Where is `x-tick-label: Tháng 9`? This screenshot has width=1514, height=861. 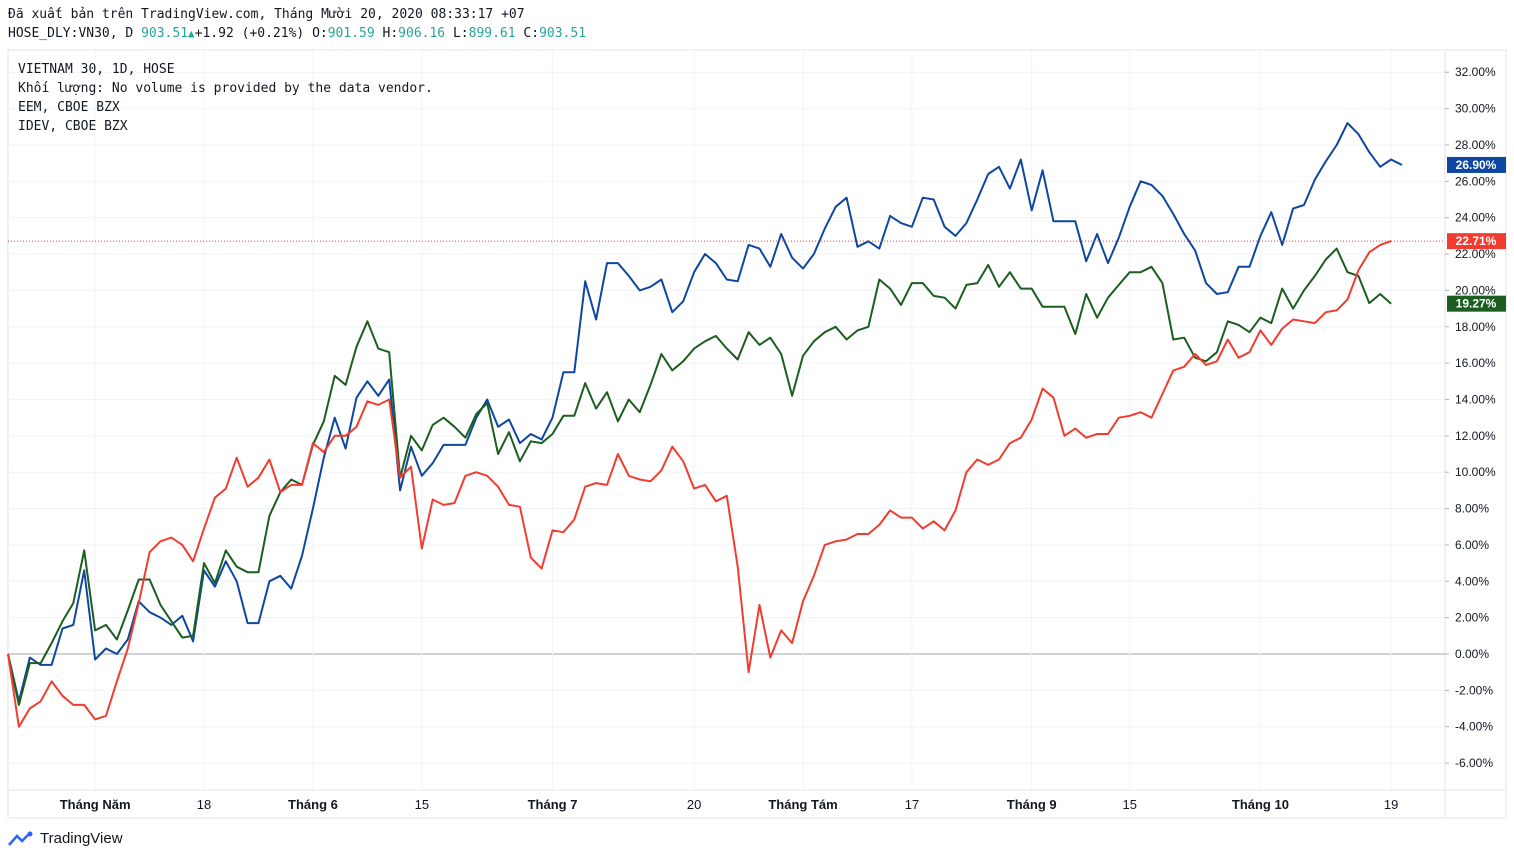
x-tick-label: Tháng 9 is located at coordinates (1032, 804).